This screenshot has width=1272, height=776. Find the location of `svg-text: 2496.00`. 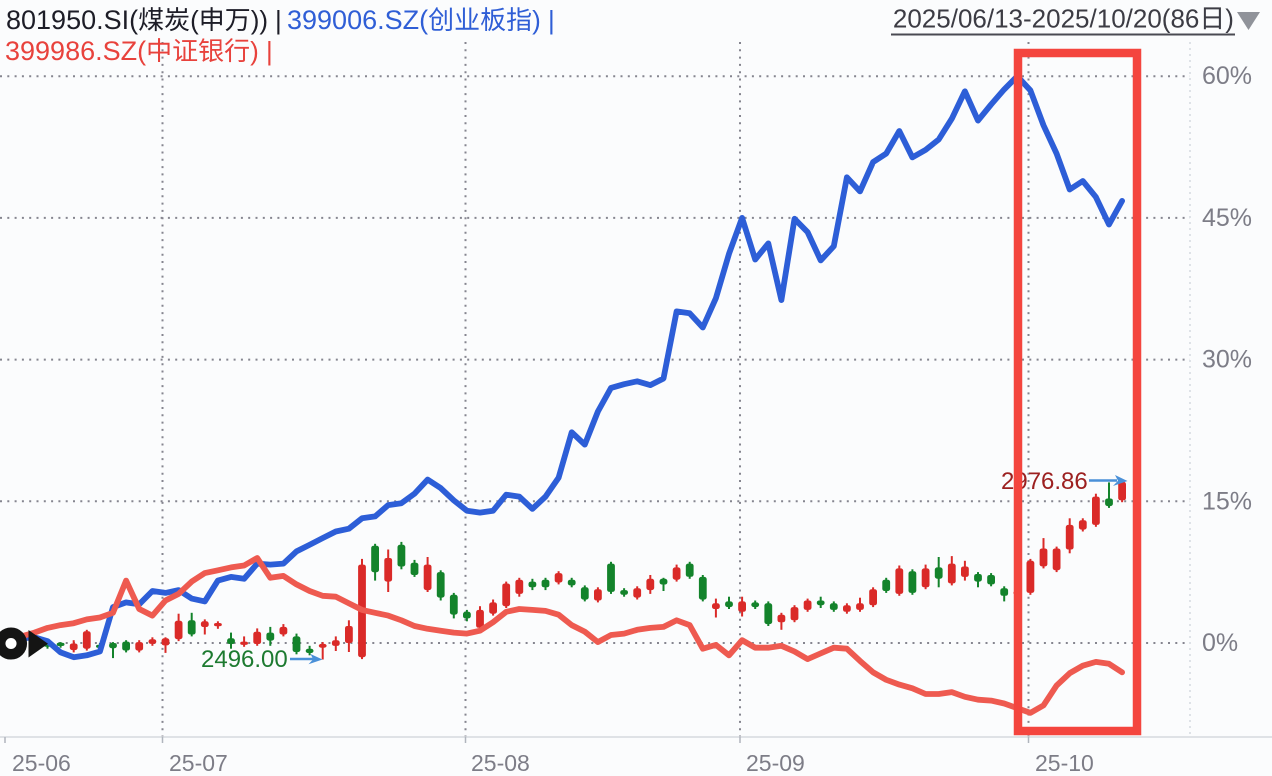

svg-text: 2496.00 is located at coordinates (244, 659).